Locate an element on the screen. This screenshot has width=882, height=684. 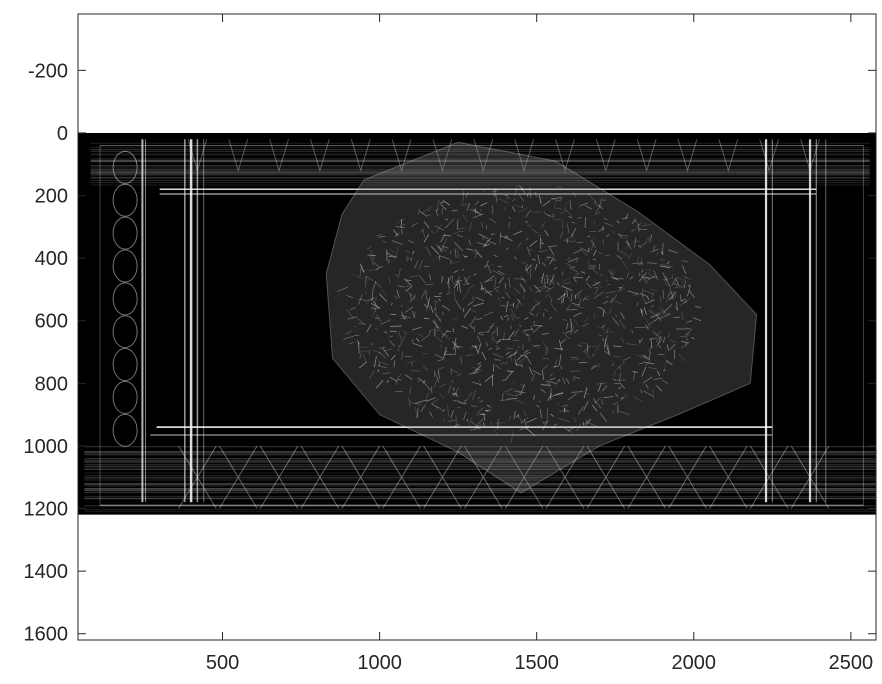
x-tick-label-1000: 1000 is located at coordinates (379, 663).